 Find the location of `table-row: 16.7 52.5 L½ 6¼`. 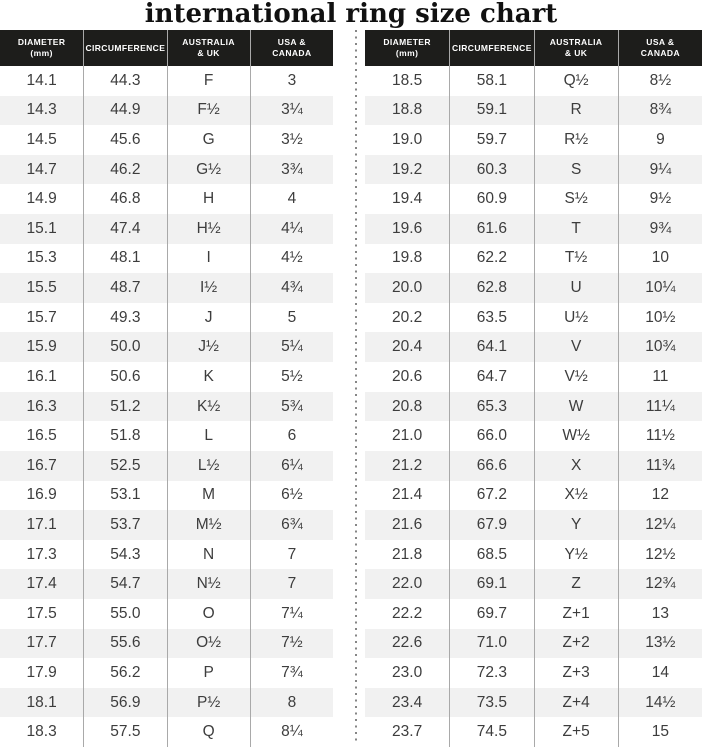

table-row: 16.7 52.5 L½ 6¼ is located at coordinates (166, 465).